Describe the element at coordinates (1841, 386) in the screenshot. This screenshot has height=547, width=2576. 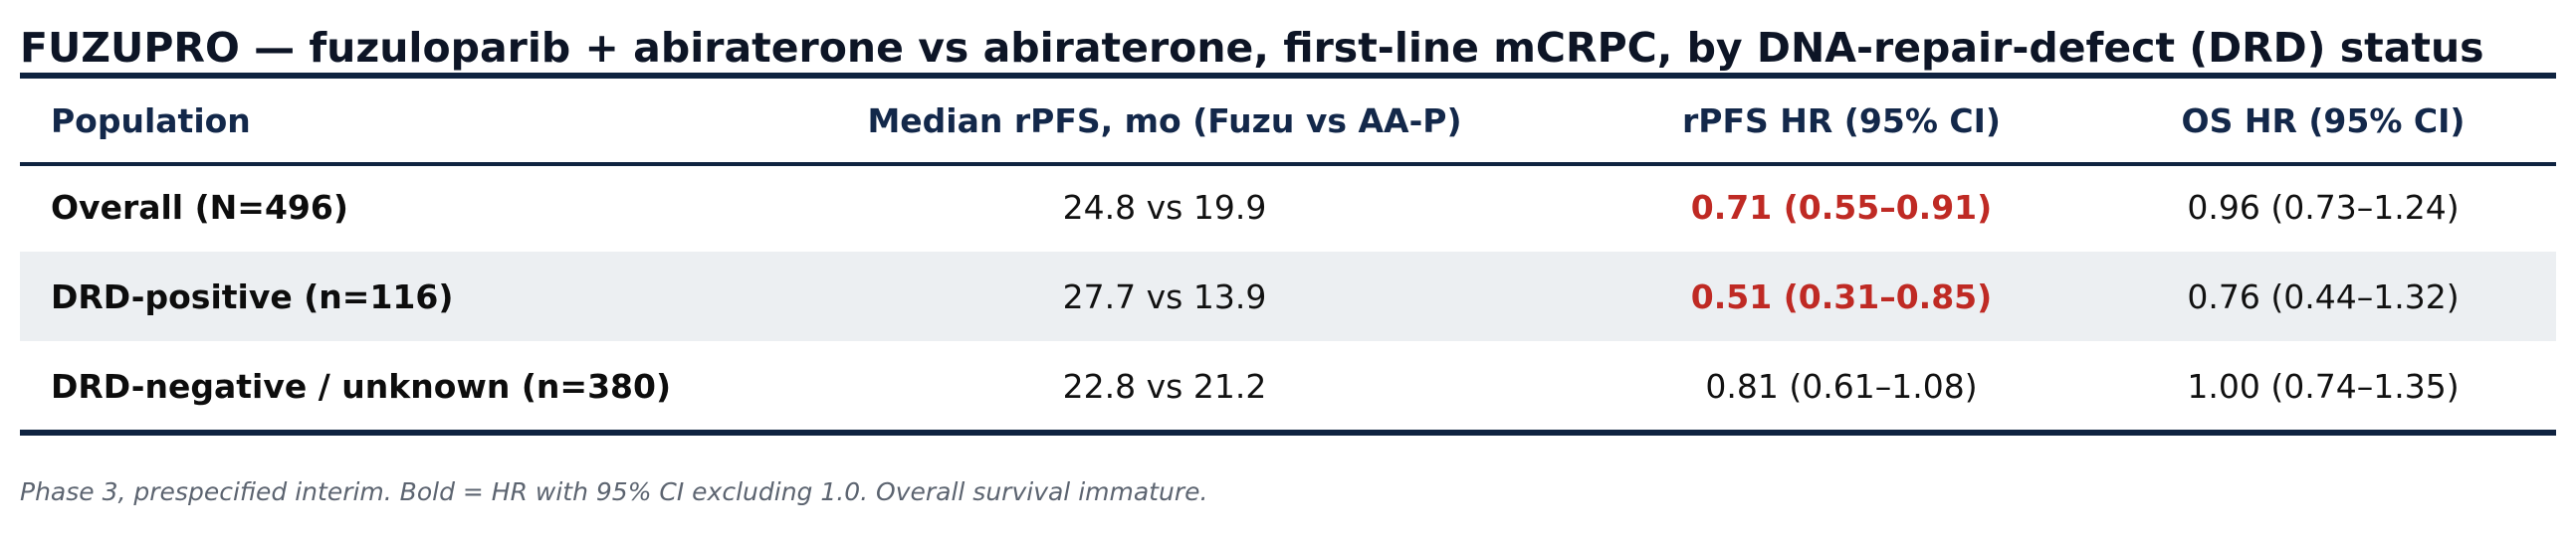
I see `rpfs-hr-cell: 0.81 (0.61–1.08)` at that location.